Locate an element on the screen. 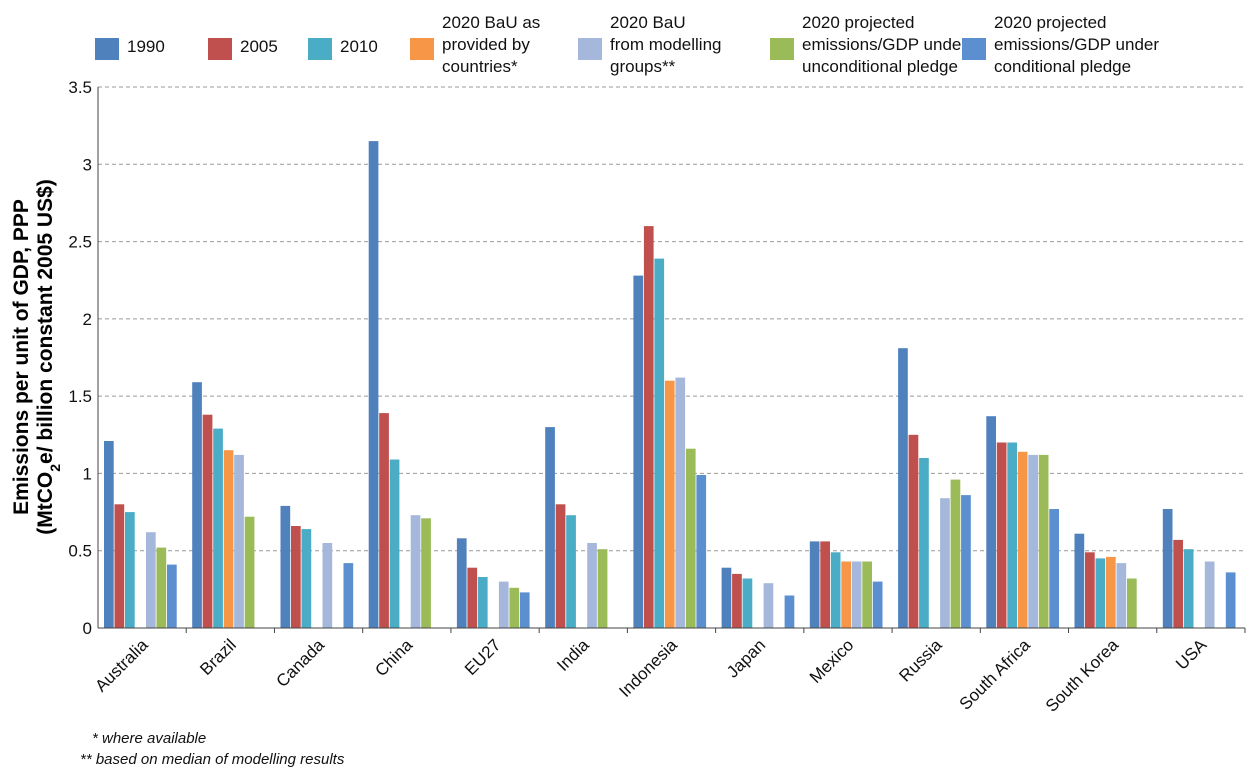  legend-label: 1990 is located at coordinates (146, 46).